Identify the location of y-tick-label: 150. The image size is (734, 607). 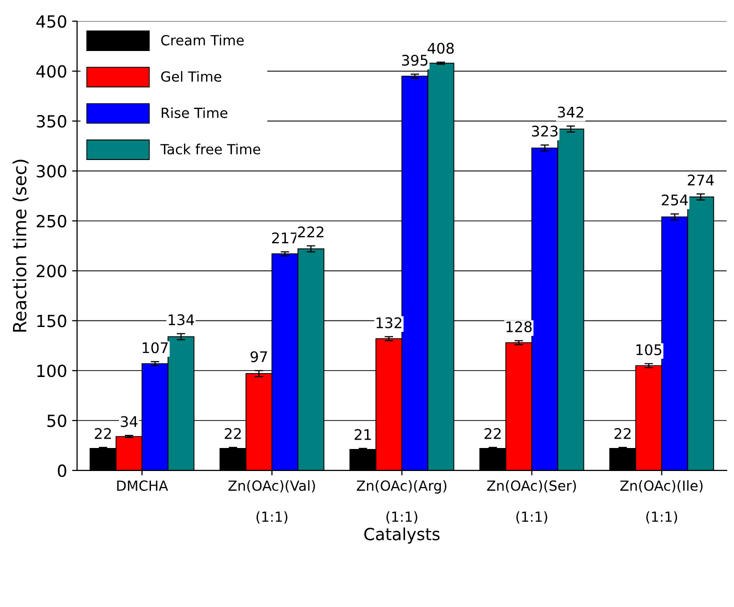
(51, 321).